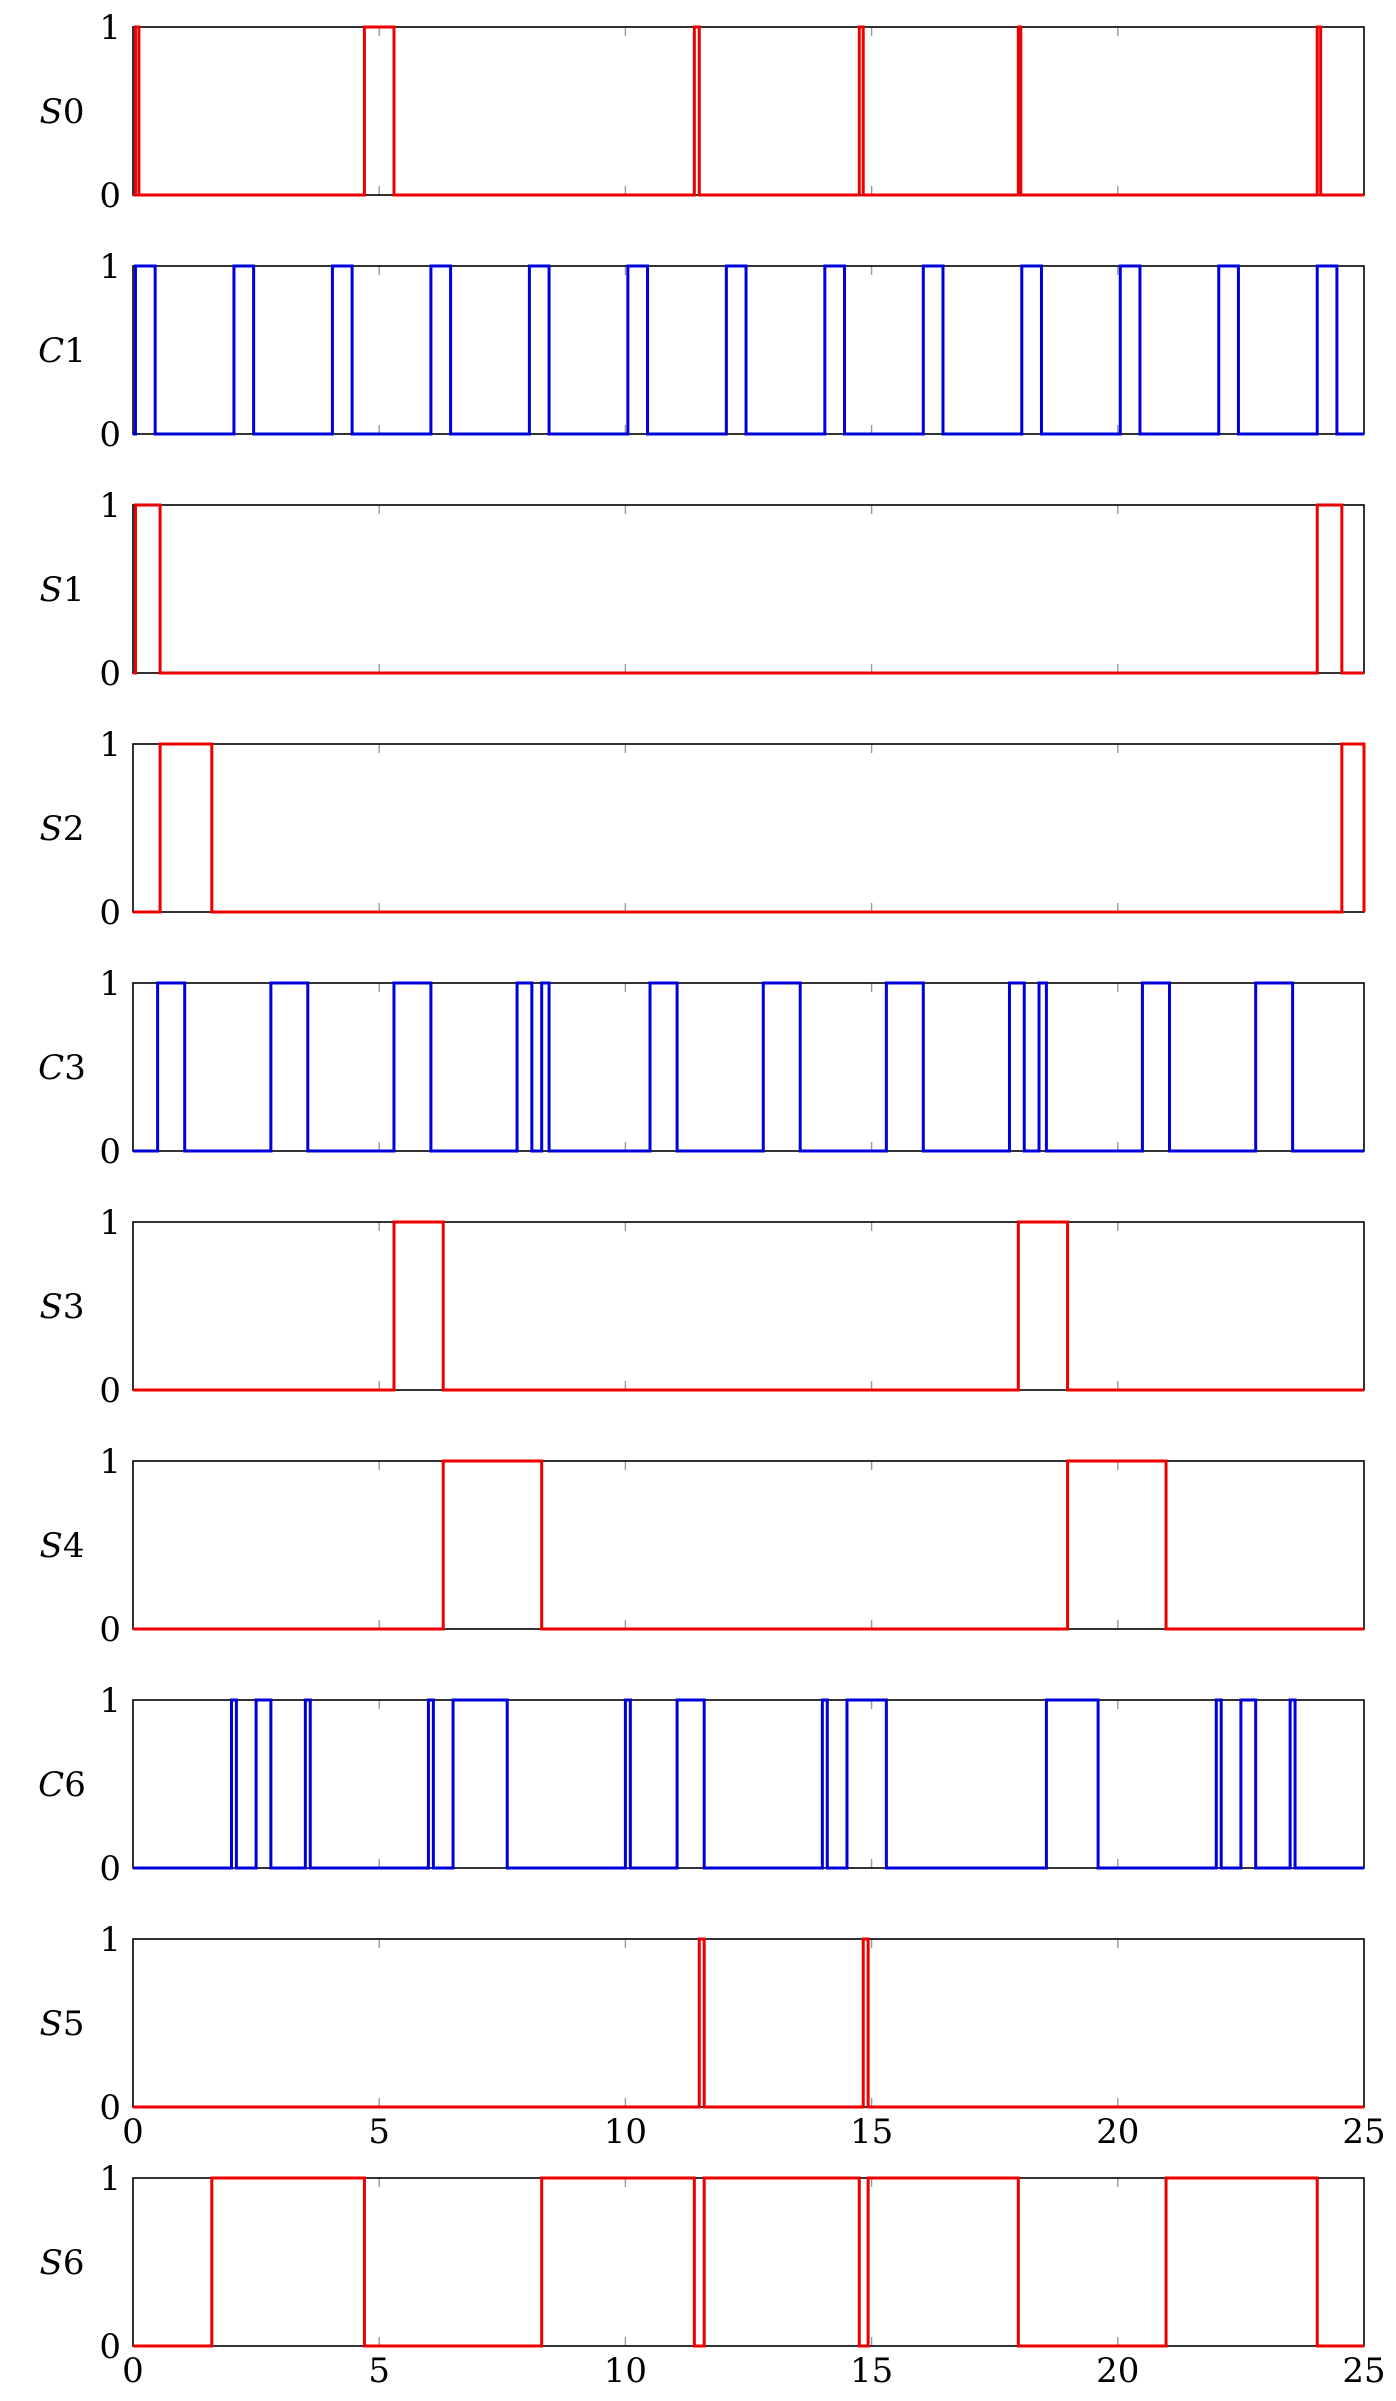 This screenshot has width=1396, height=2401. I want to click on signal-s2, so click(749, 828).